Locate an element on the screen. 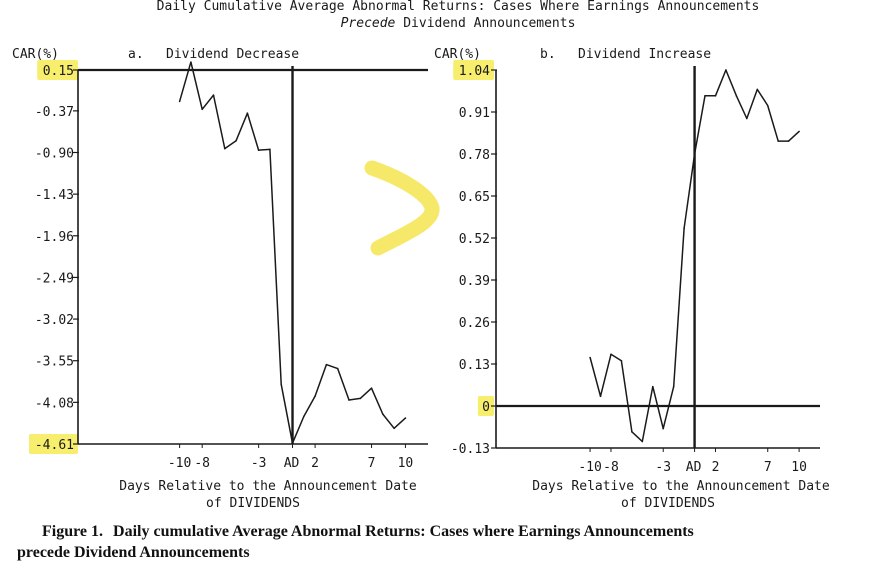 This screenshot has height=566, width=877. panel-b-x-axis: -10 -8 -3 AD 2 7 10 is located at coordinates (692, 461).